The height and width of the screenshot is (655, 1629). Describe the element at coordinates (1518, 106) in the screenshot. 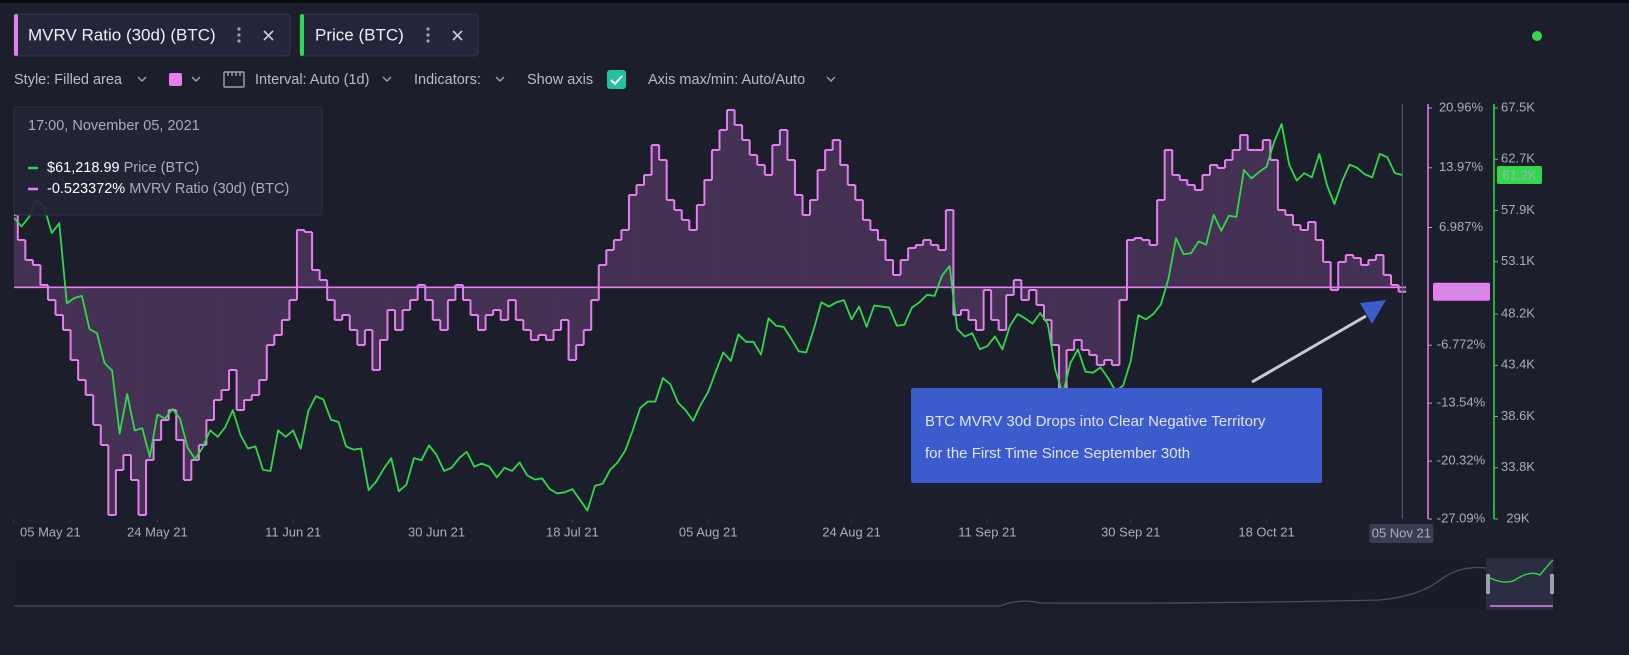

I see `y2-tick-label: 67.5K` at that location.